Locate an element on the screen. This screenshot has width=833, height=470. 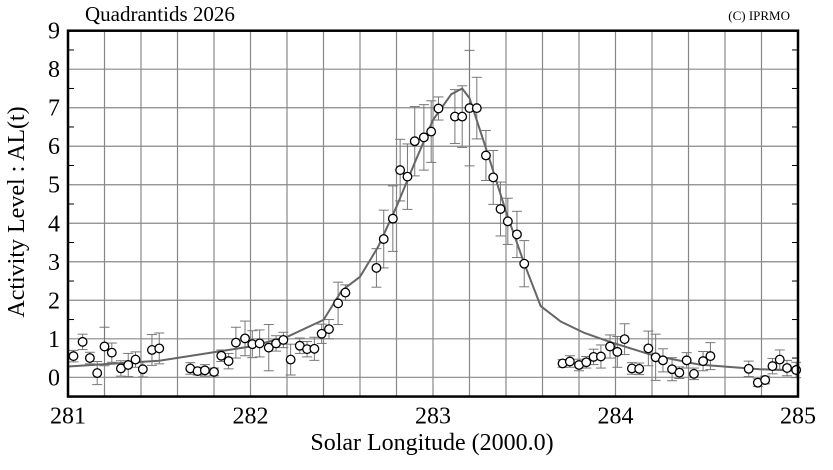
x-tick-label: 285 is located at coordinates (798, 417).